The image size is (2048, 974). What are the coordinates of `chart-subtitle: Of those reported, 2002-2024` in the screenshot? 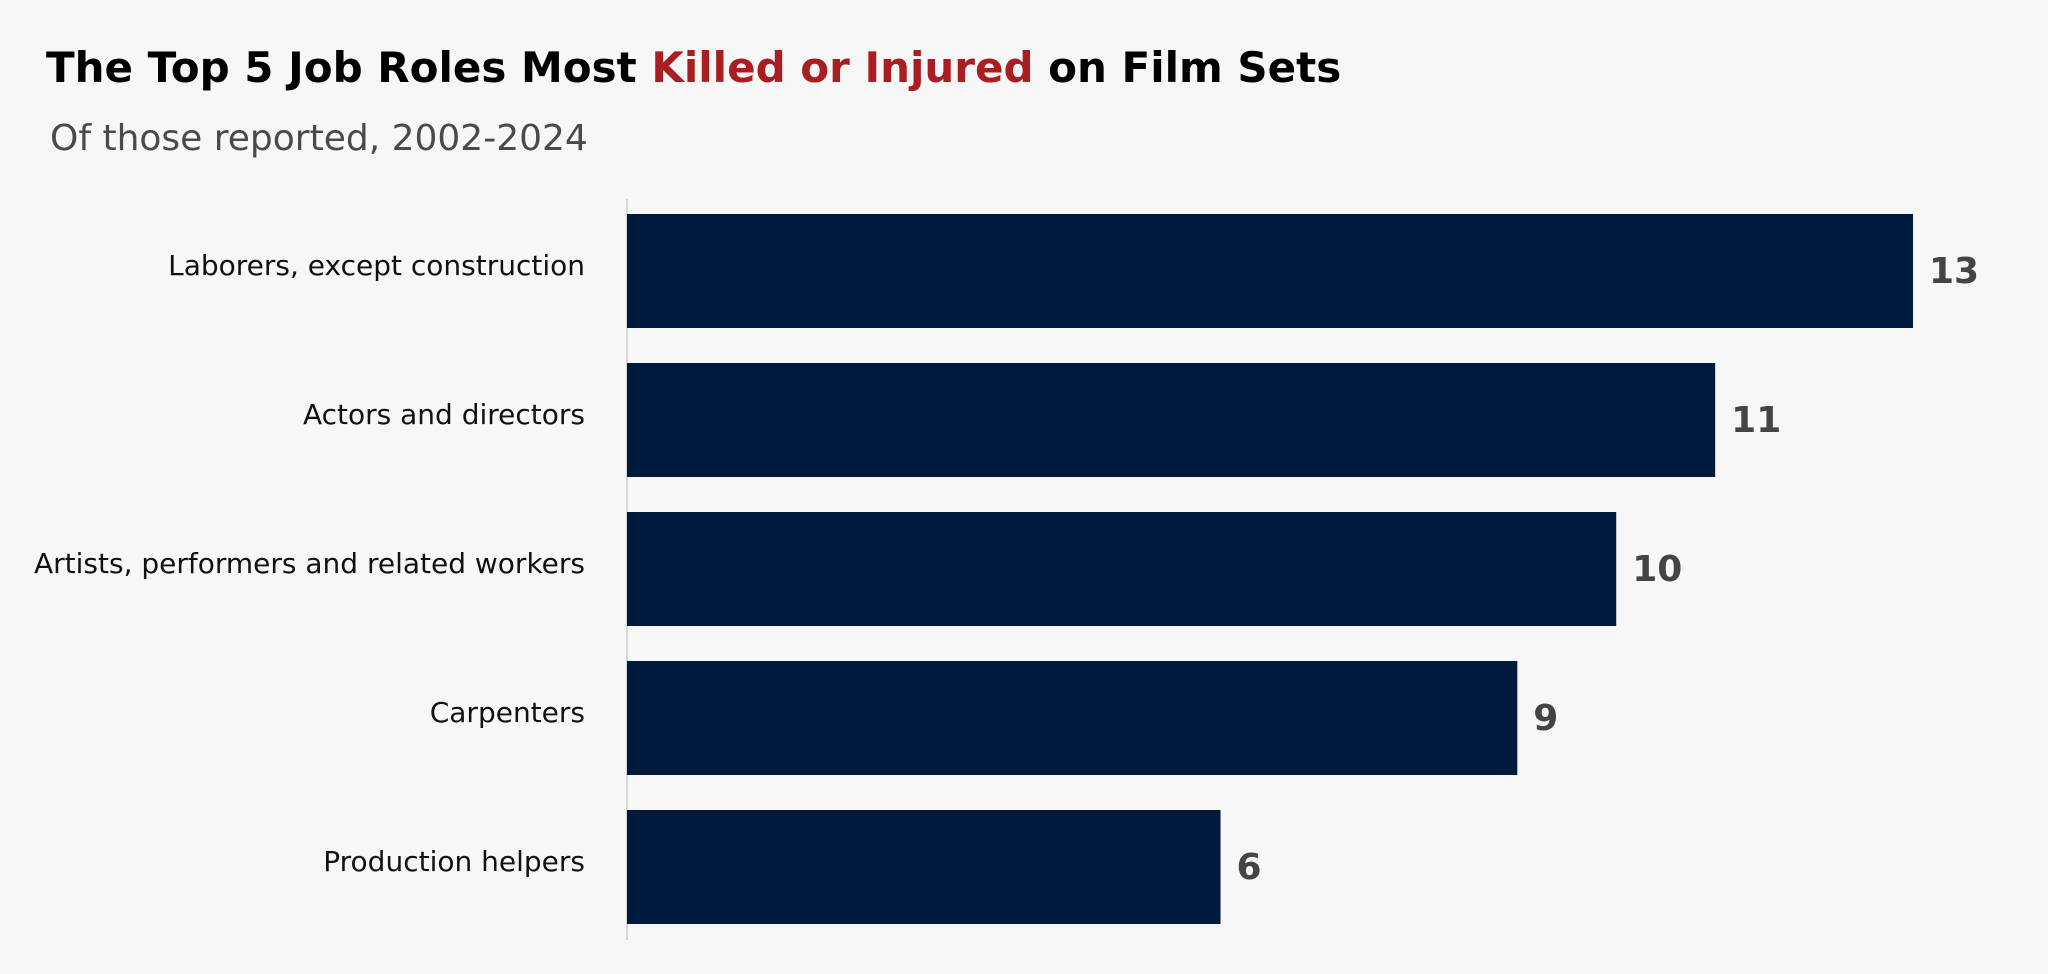 It's located at (319, 138).